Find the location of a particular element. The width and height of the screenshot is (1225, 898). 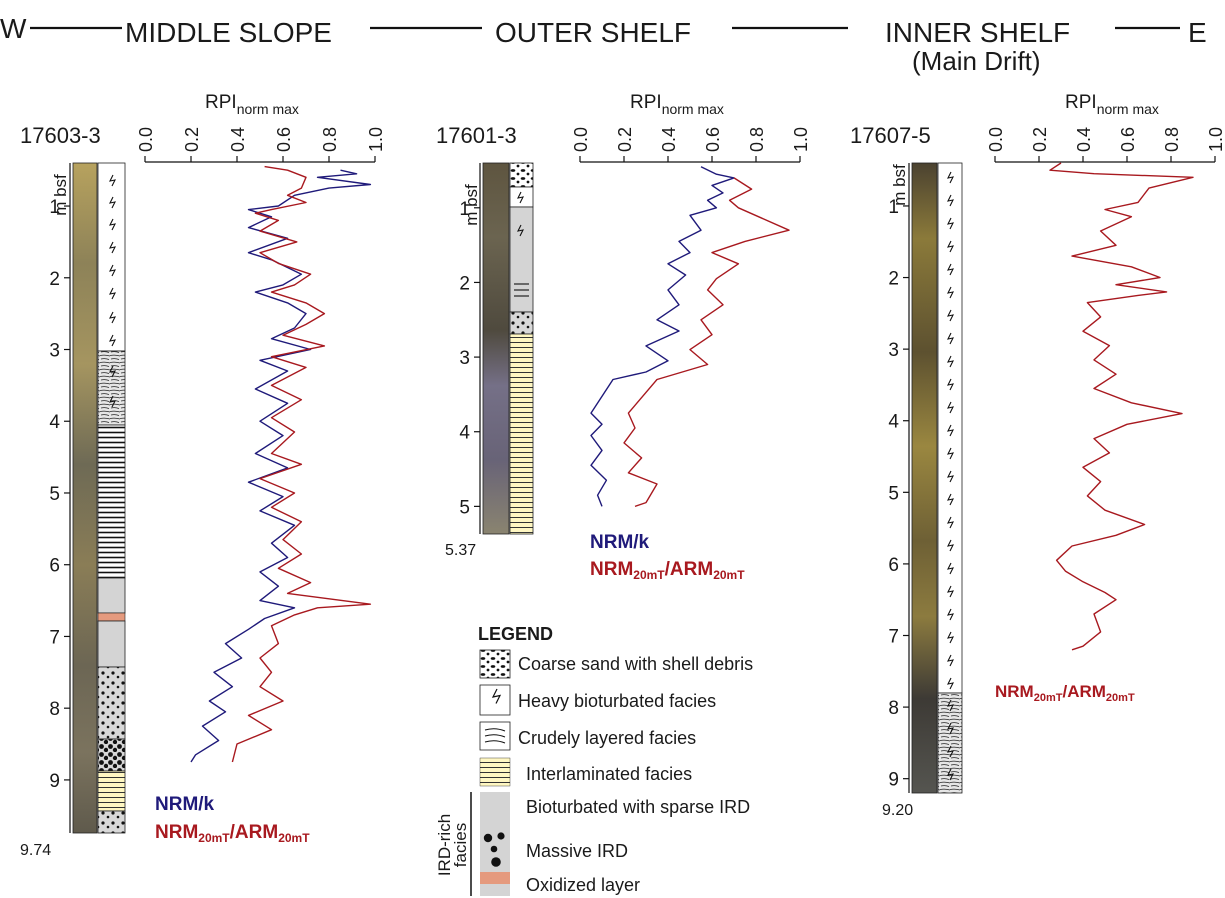

core-17601-legend-nrmarm: NRM20mT/ARM20mT is located at coordinates (667, 570).